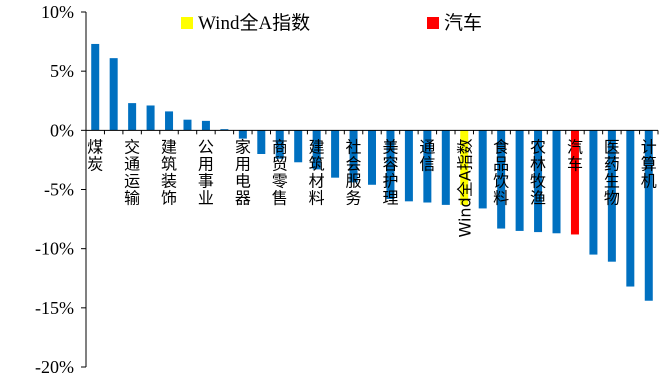  I want to click on x-tick-label: 商贸零售, so click(280, 172).